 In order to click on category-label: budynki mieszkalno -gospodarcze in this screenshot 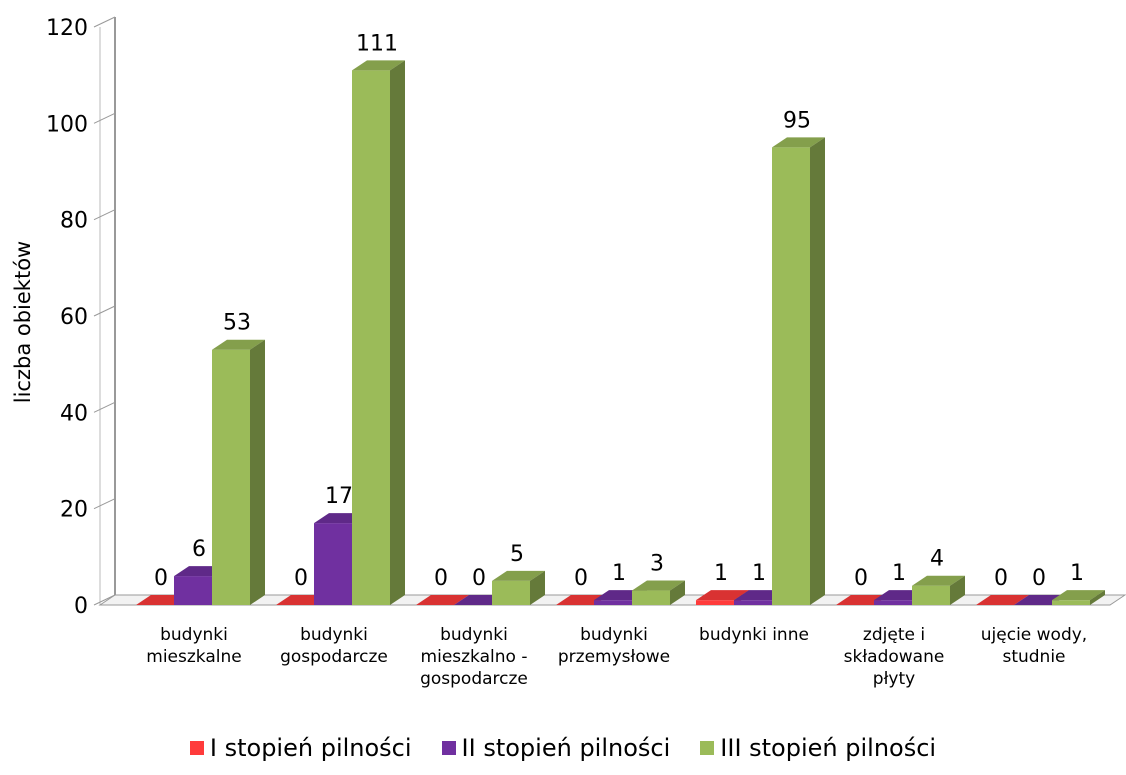, I will do `click(474, 657)`.